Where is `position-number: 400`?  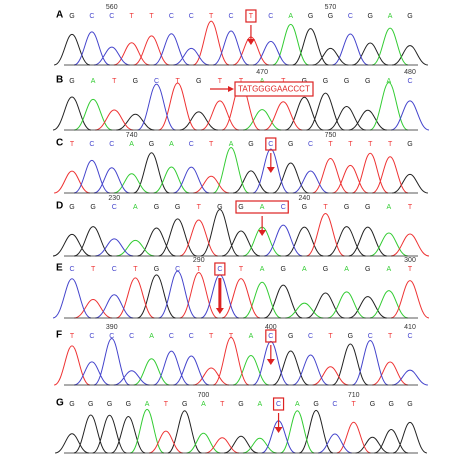
position-number: 400 is located at coordinates (271, 327).